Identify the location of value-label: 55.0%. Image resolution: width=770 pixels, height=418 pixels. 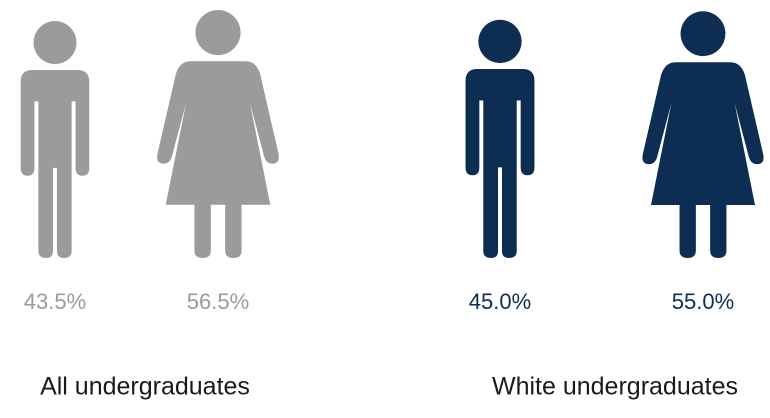
(703, 301).